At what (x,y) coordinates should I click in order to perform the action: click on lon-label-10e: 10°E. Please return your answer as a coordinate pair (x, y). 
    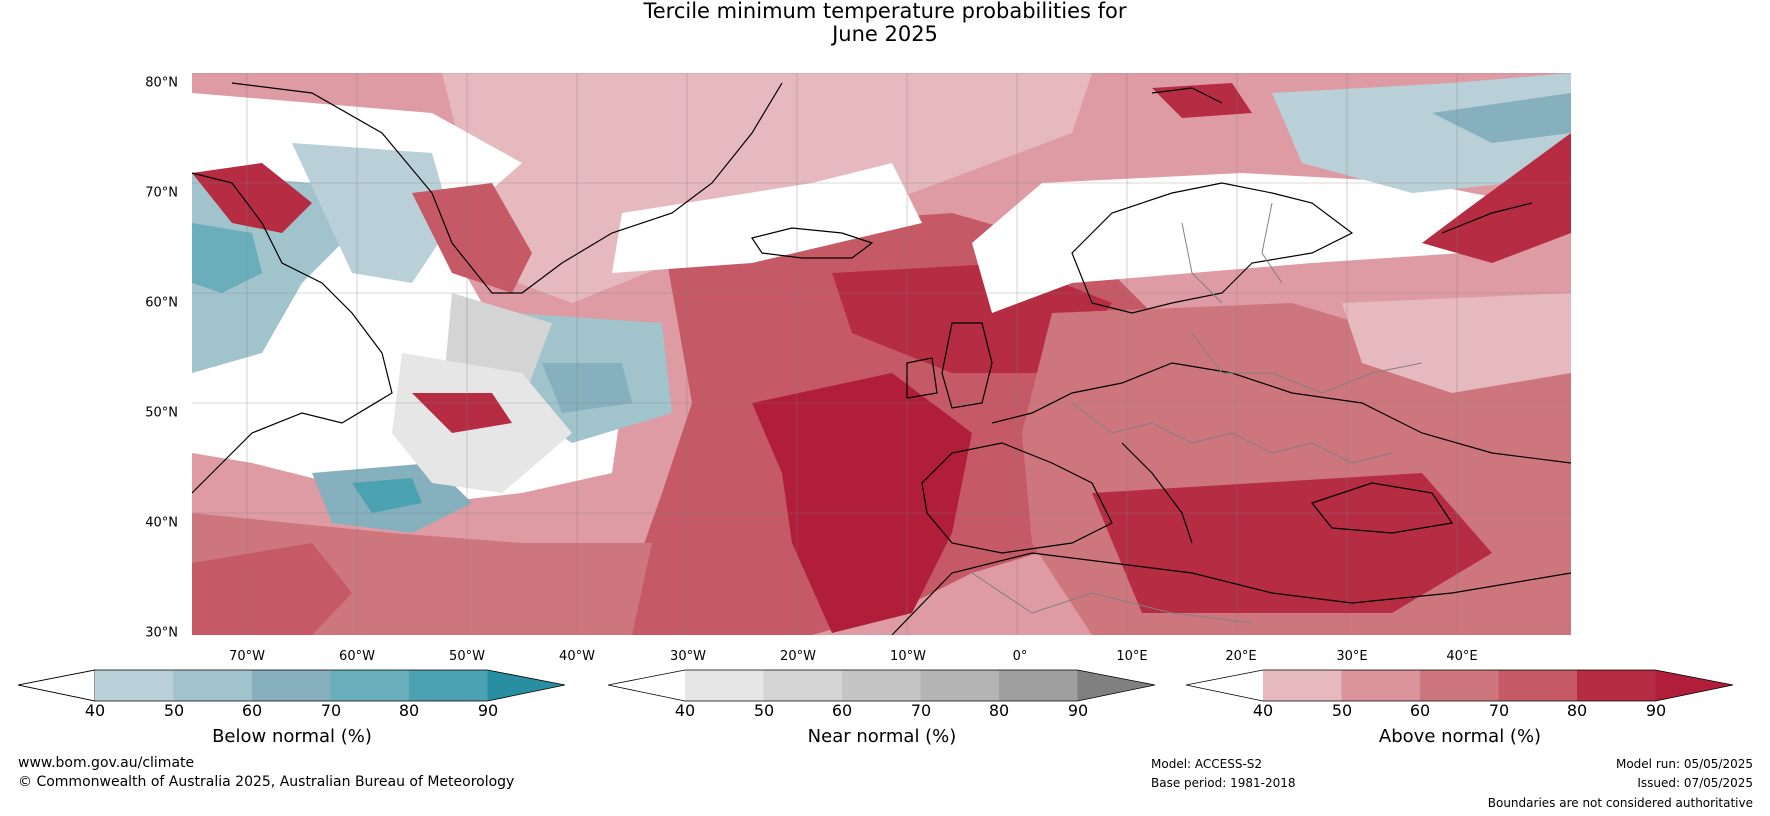
    Looking at the image, I should click on (1132, 656).